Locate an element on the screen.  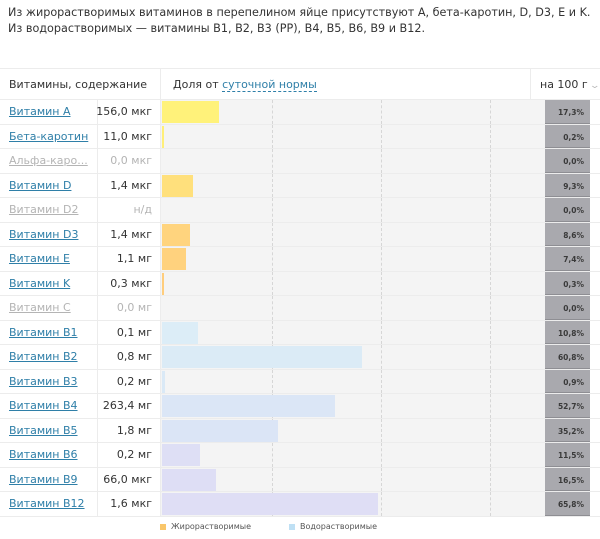
table-row: Витамин B4 263,4 мг 52,7% is located at coordinates (300, 406).